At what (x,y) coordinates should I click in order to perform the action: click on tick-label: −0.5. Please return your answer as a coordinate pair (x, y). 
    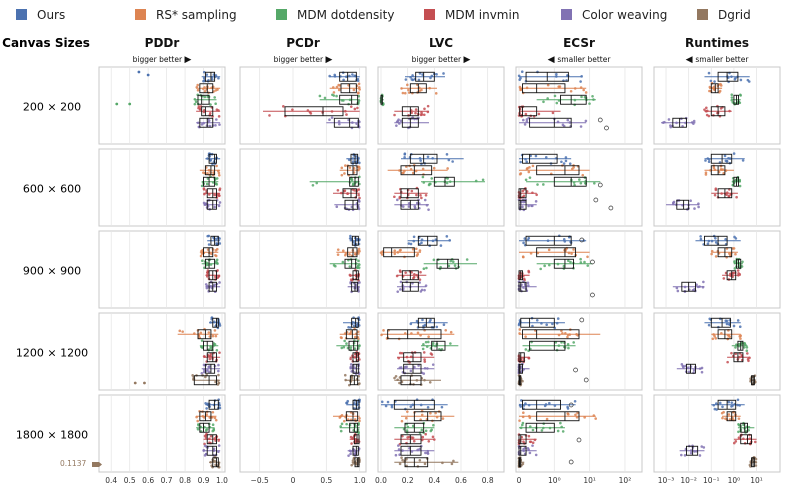
    Looking at the image, I should click on (260, 480).